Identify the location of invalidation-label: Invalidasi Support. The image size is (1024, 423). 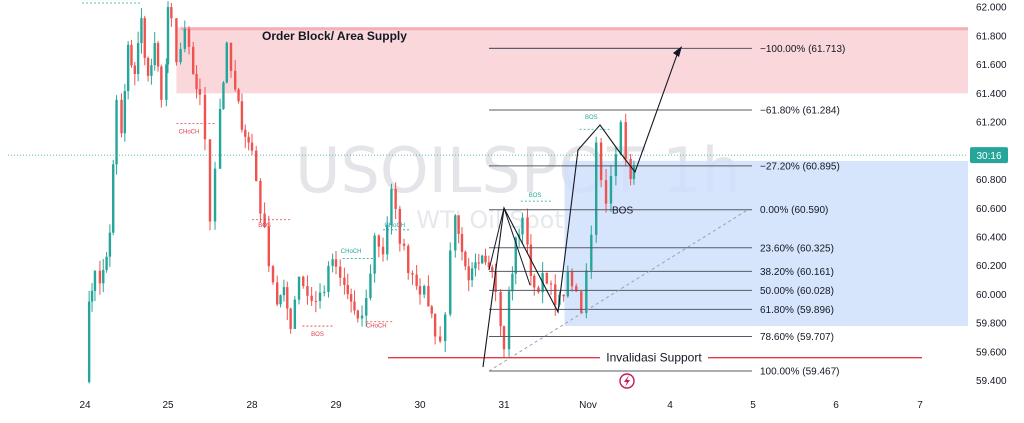
(654, 358).